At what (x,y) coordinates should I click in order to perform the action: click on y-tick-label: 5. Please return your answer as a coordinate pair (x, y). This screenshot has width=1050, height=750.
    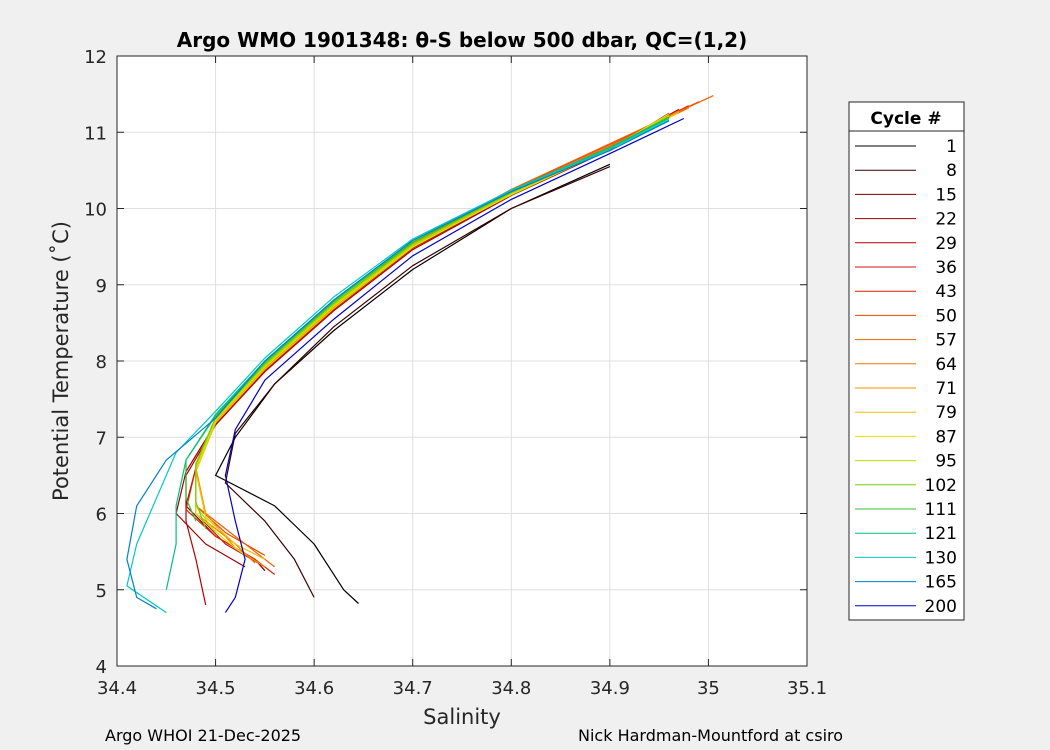
    Looking at the image, I should click on (101, 591).